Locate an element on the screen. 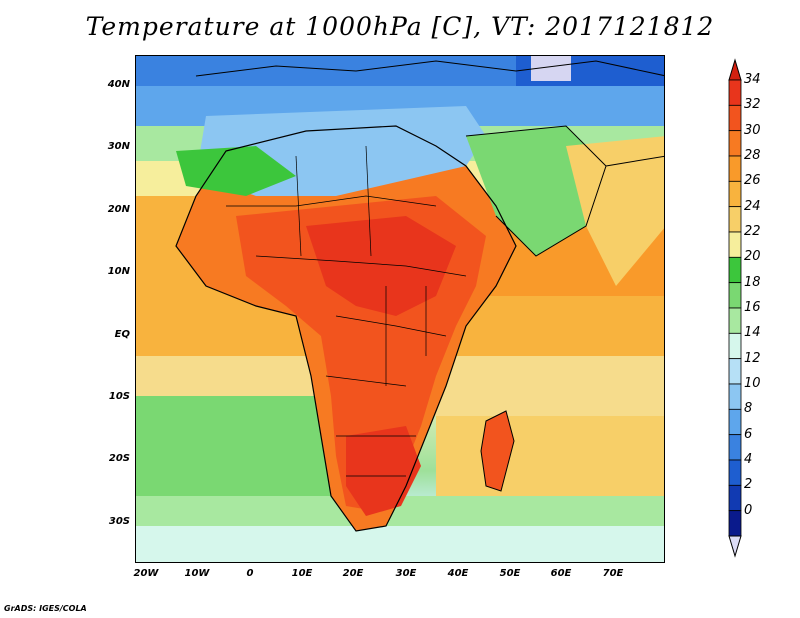 This screenshot has height=618, width=800. lon-label-30e: 30E is located at coordinates (406, 573).